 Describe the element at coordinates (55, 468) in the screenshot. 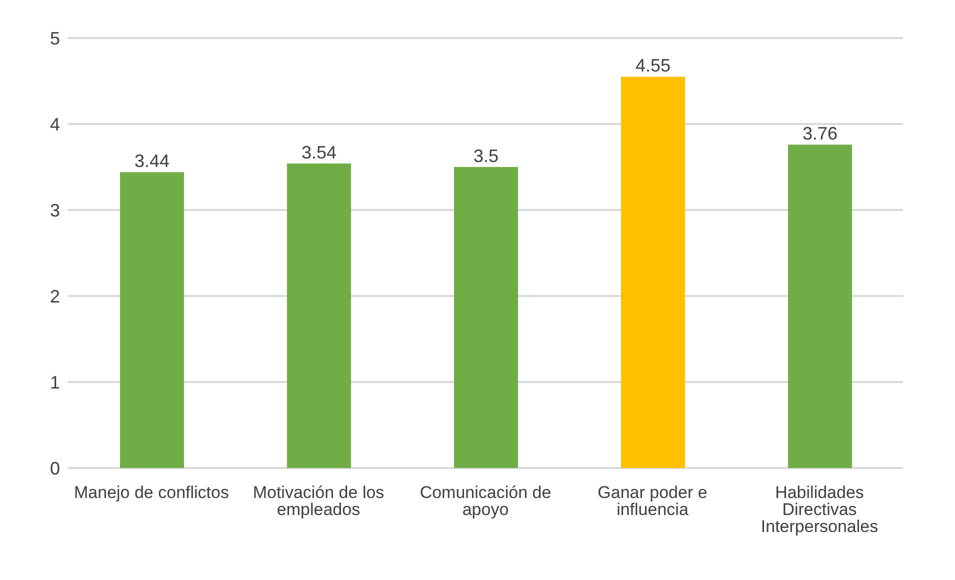

I see `y-tick-label: 0` at that location.